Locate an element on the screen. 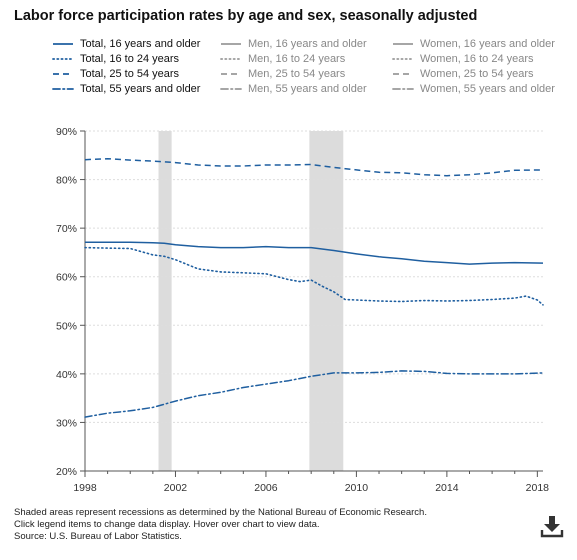 This screenshot has width=577, height=560. y-tick-label: 50% is located at coordinates (66, 326).